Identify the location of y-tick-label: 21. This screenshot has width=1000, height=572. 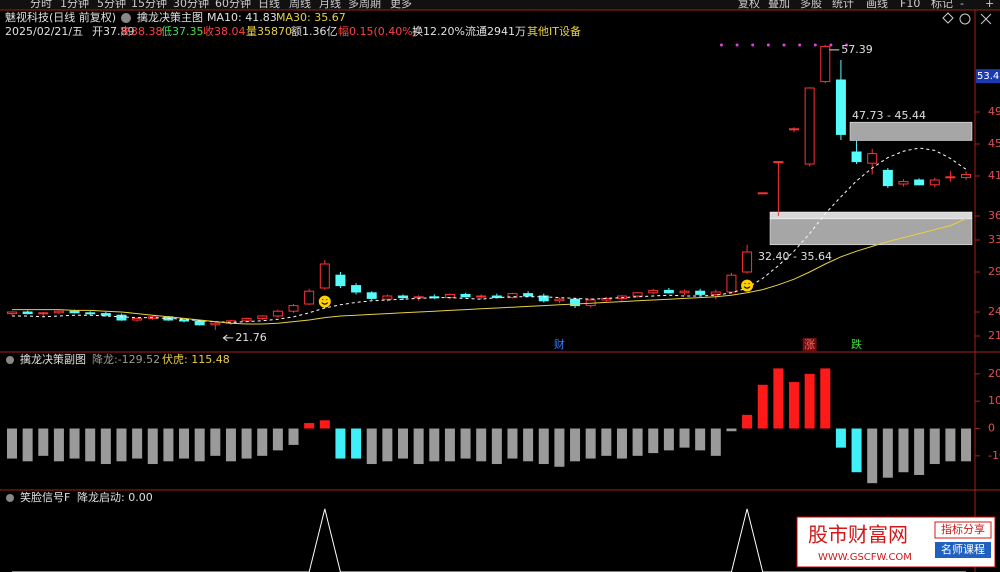
(994, 335).